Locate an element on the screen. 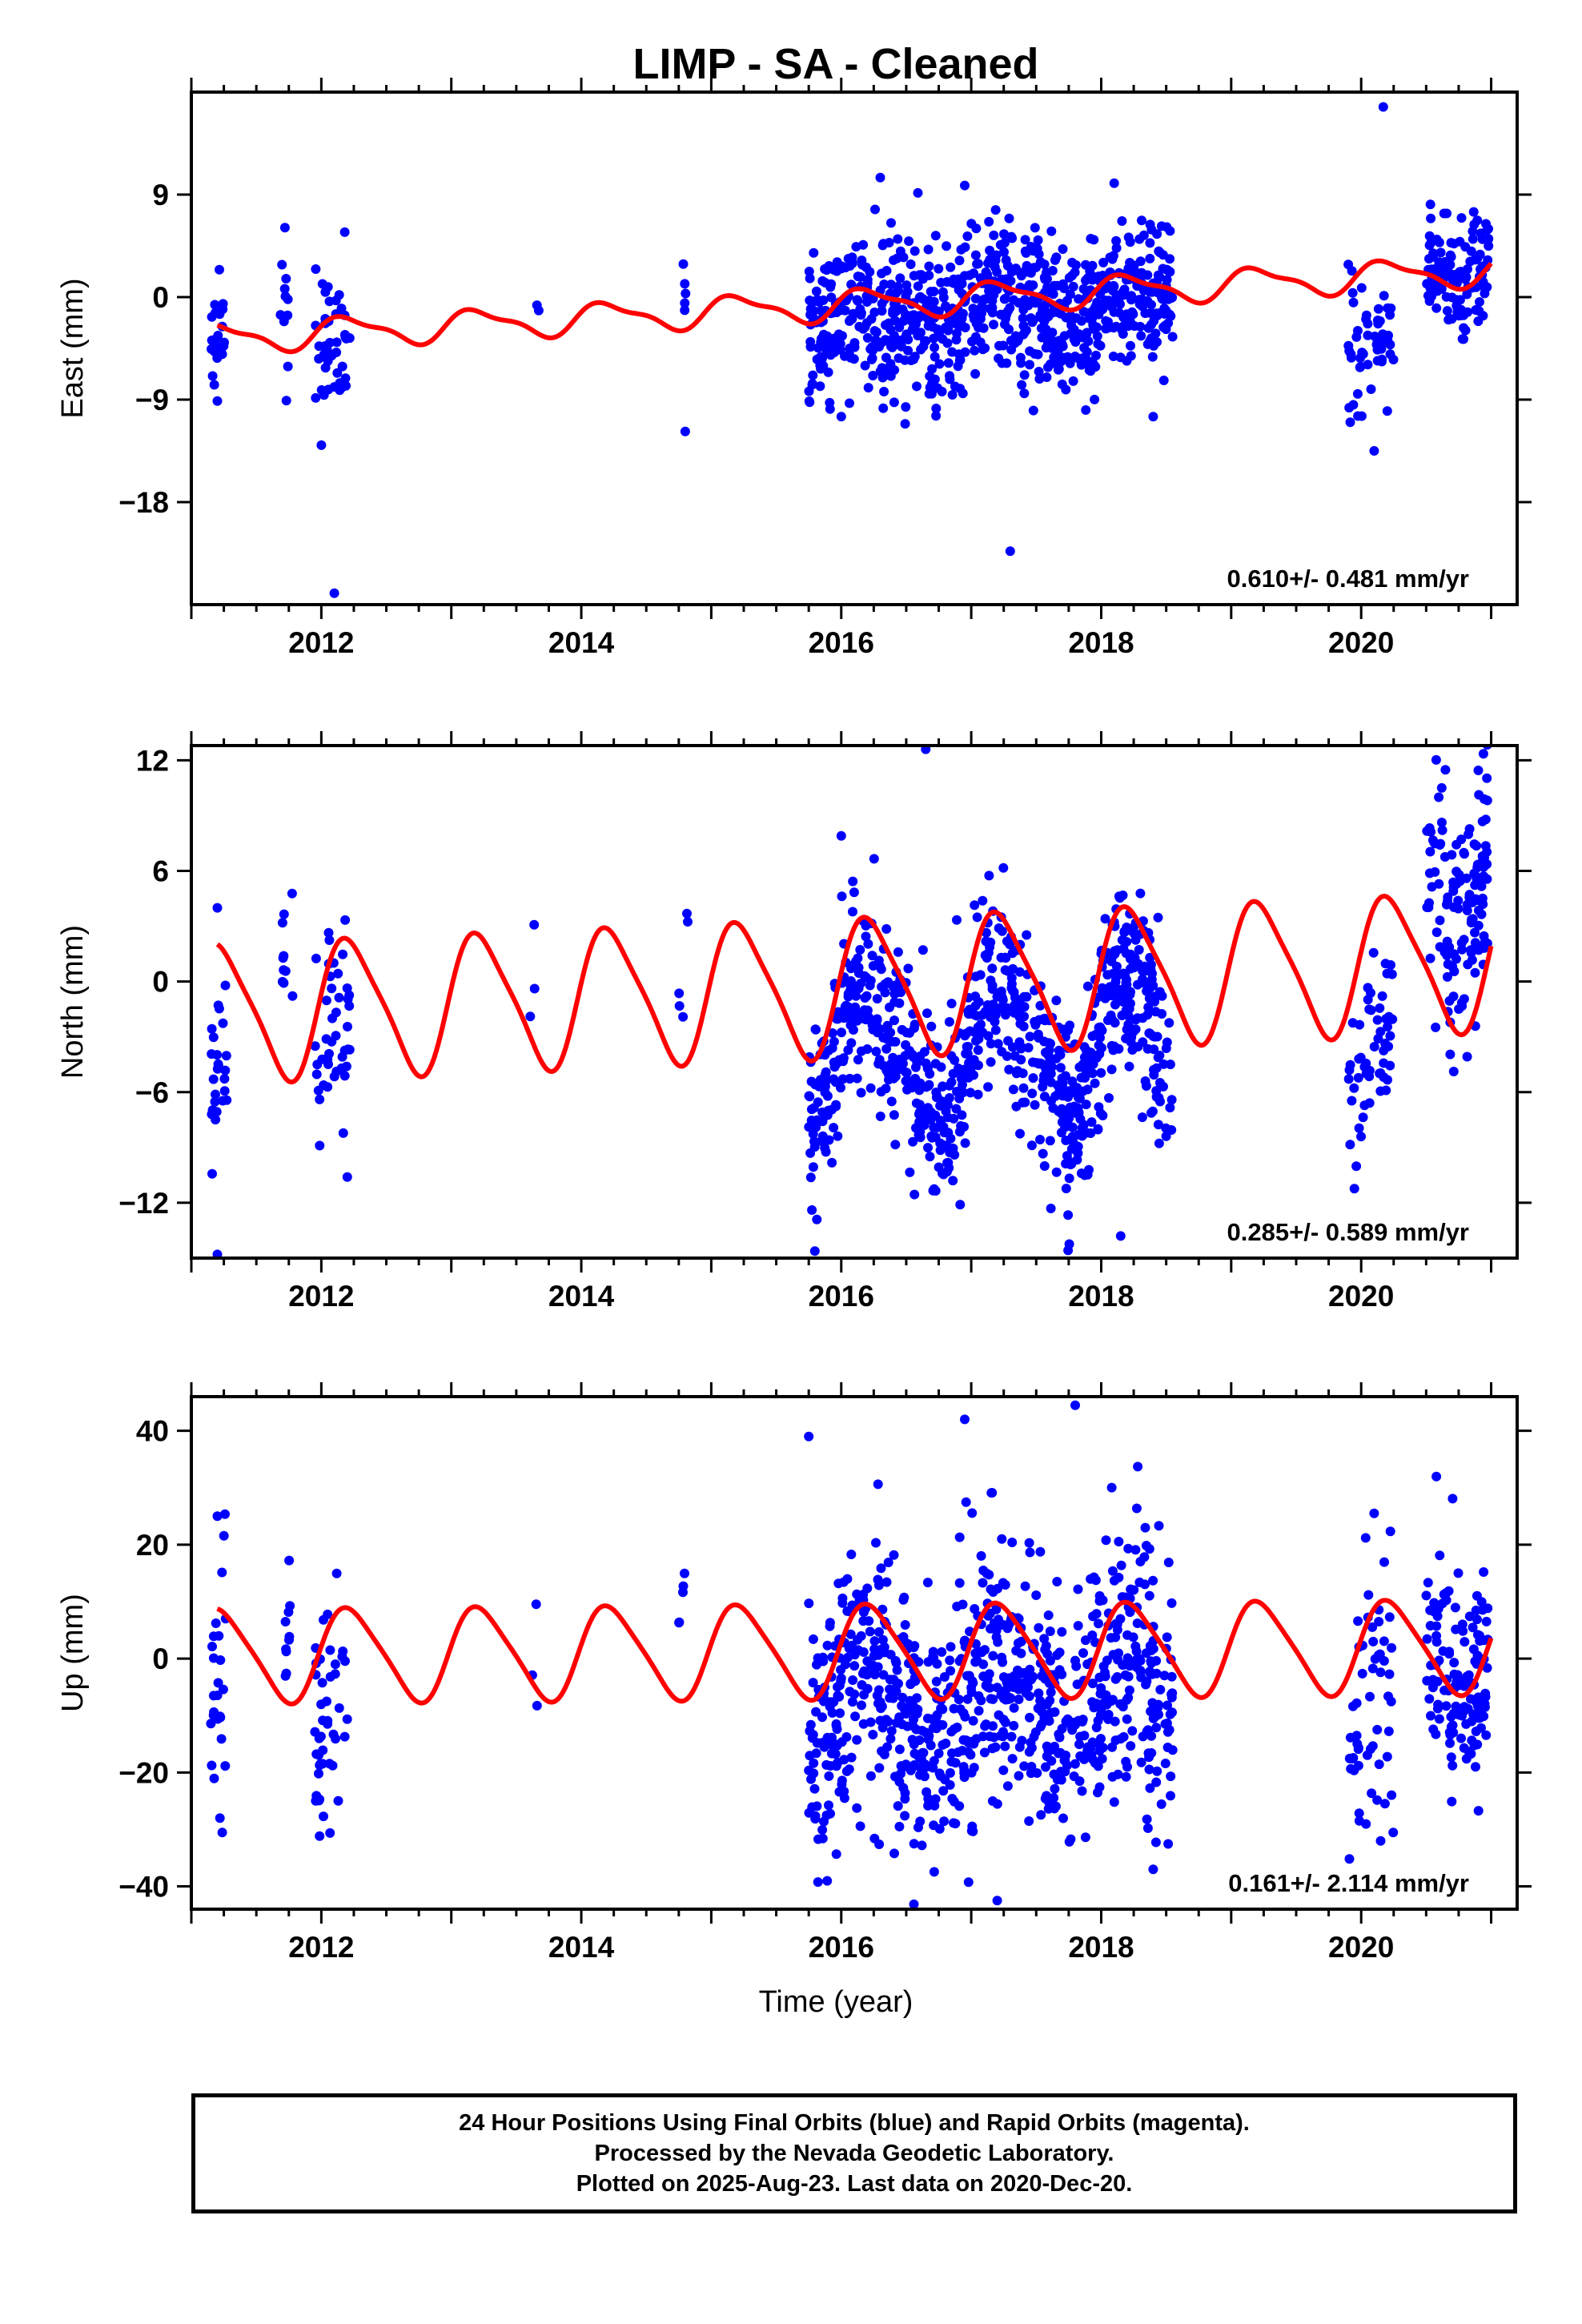  y-tick-label: 20 is located at coordinates (152, 1545).